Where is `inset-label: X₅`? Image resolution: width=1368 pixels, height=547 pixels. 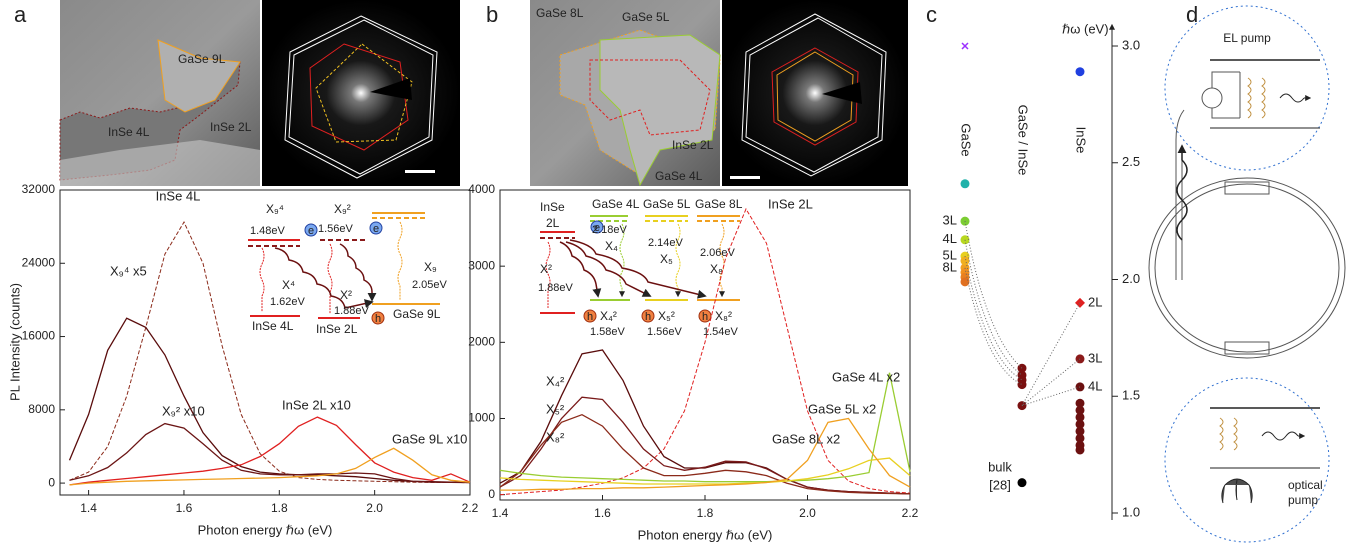 inset-label: X₅ is located at coordinates (666, 259).